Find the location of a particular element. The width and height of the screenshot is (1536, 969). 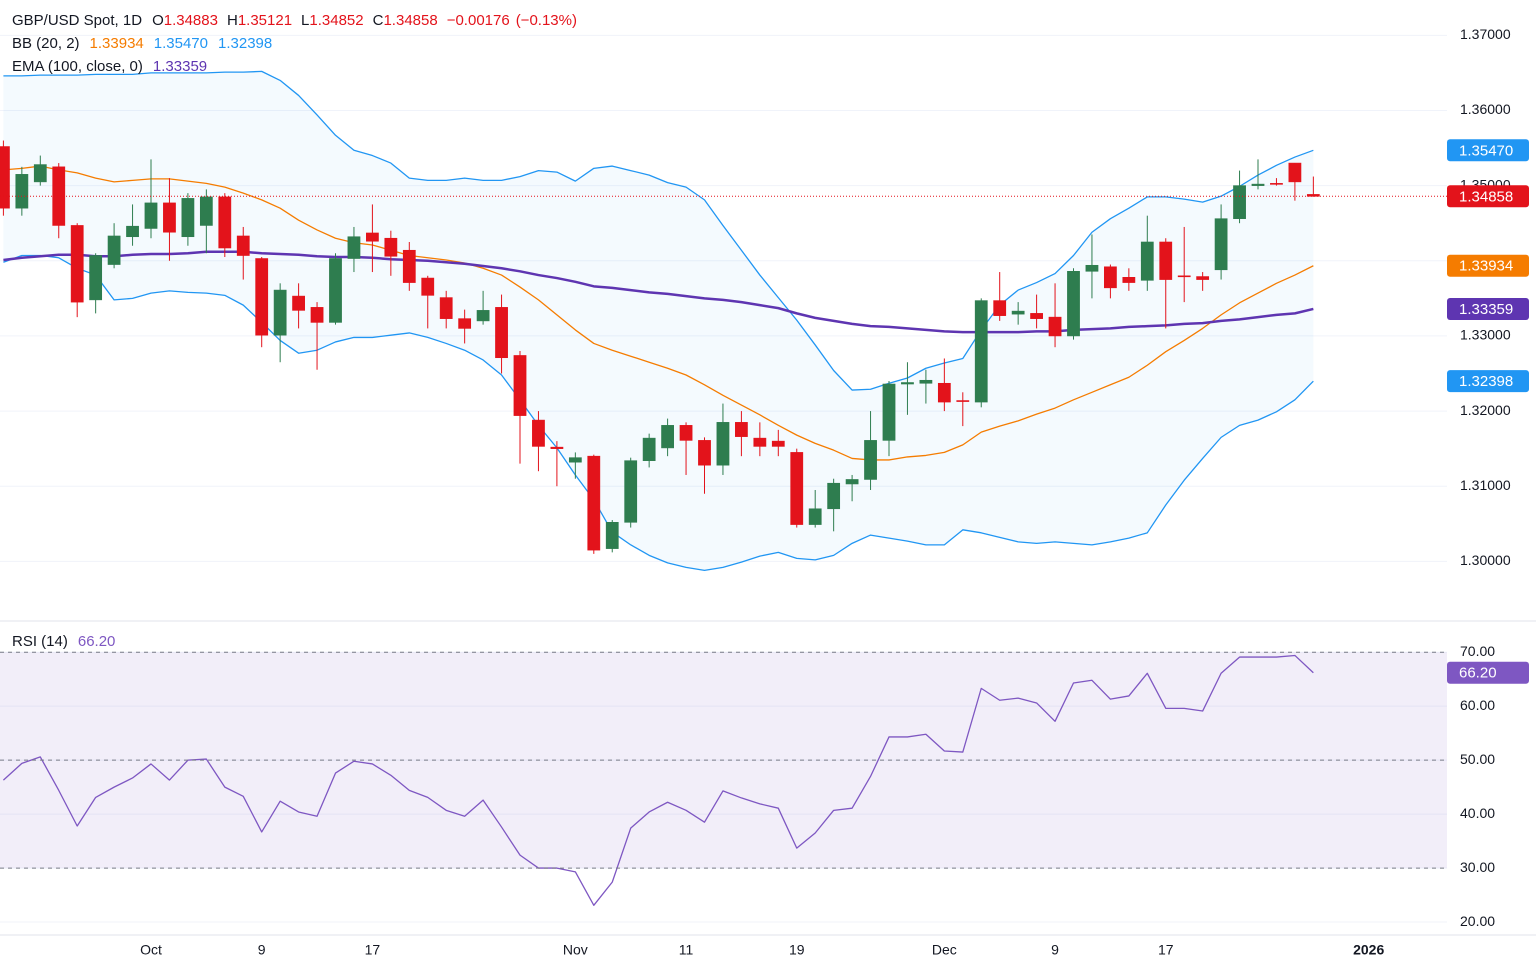

rsi-tick-label: 50.00 is located at coordinates (1477, 759).